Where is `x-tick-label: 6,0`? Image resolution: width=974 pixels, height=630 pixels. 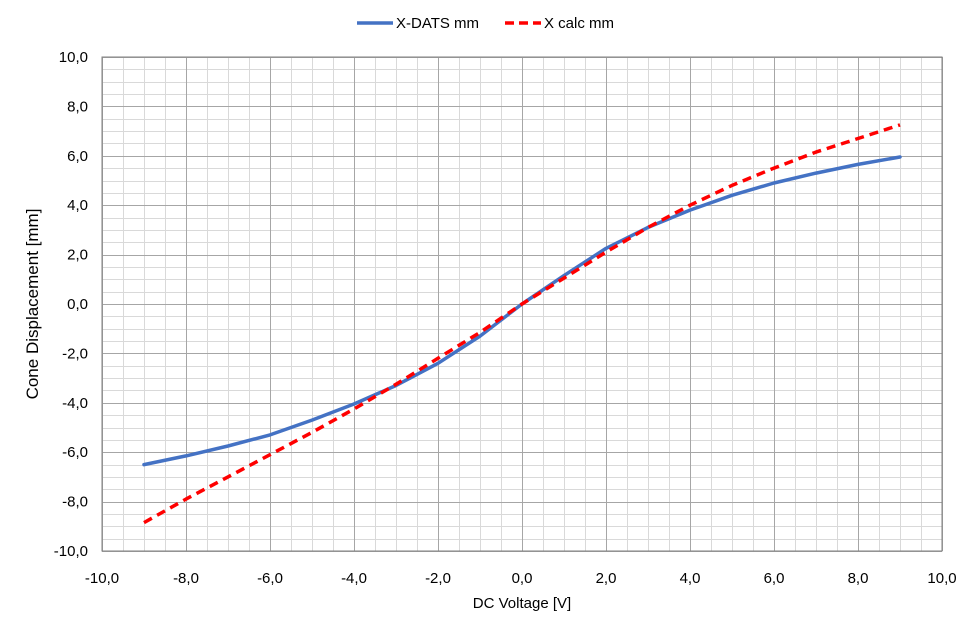 x-tick-label: 6,0 is located at coordinates (774, 578).